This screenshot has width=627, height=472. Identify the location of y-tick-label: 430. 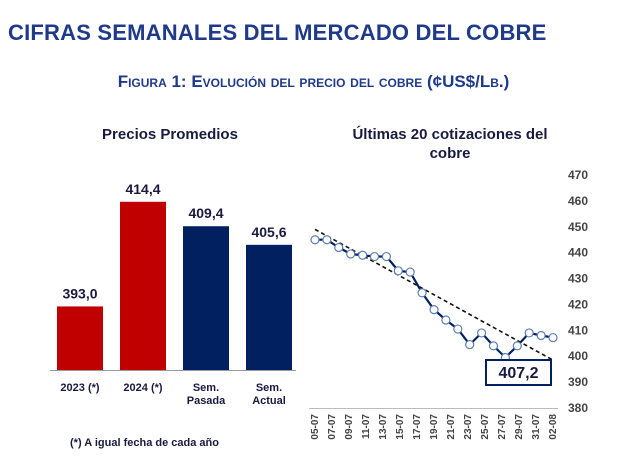
(578, 279).